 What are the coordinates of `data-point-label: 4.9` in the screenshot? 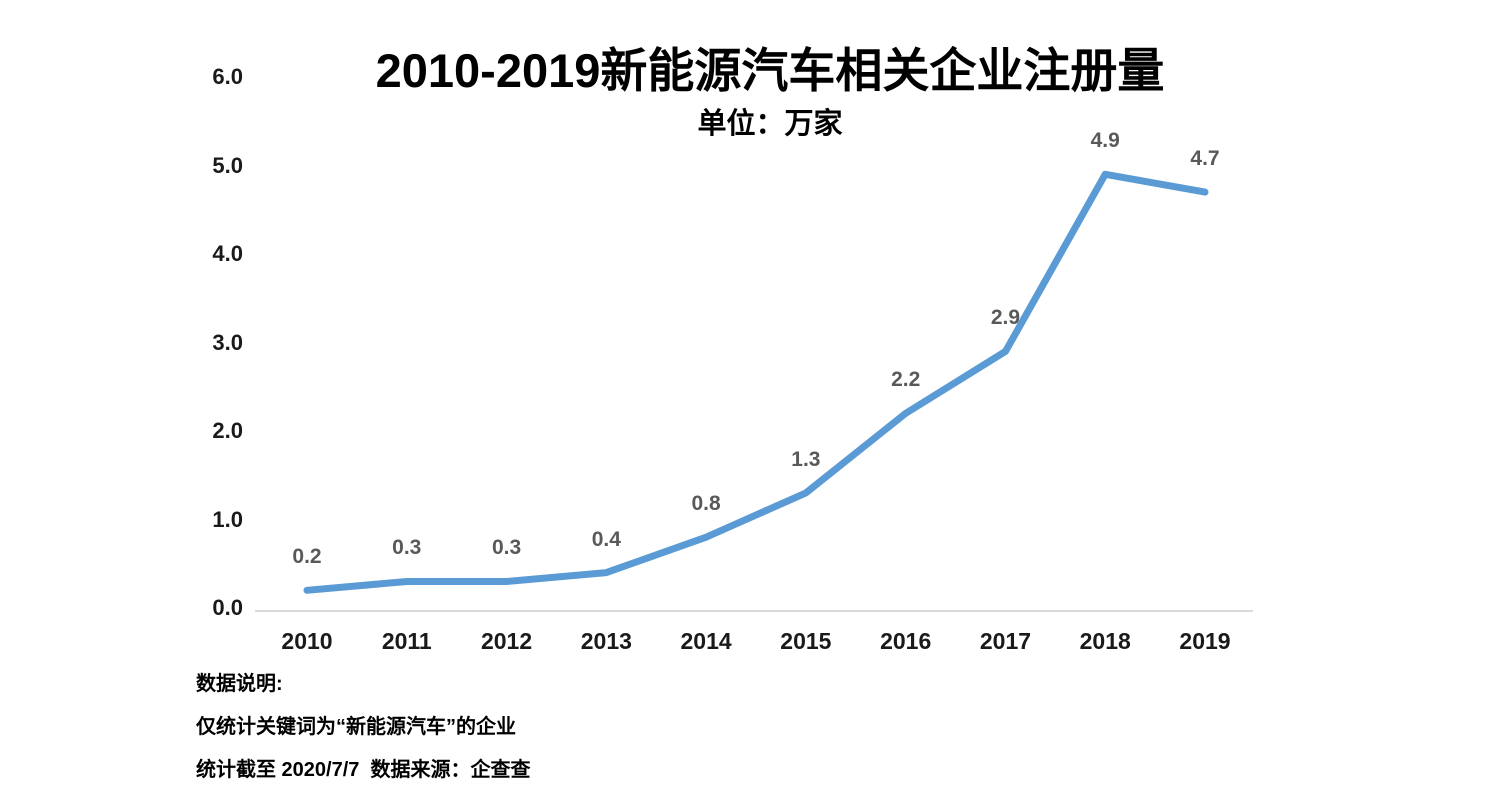 It's located at (1105, 141).